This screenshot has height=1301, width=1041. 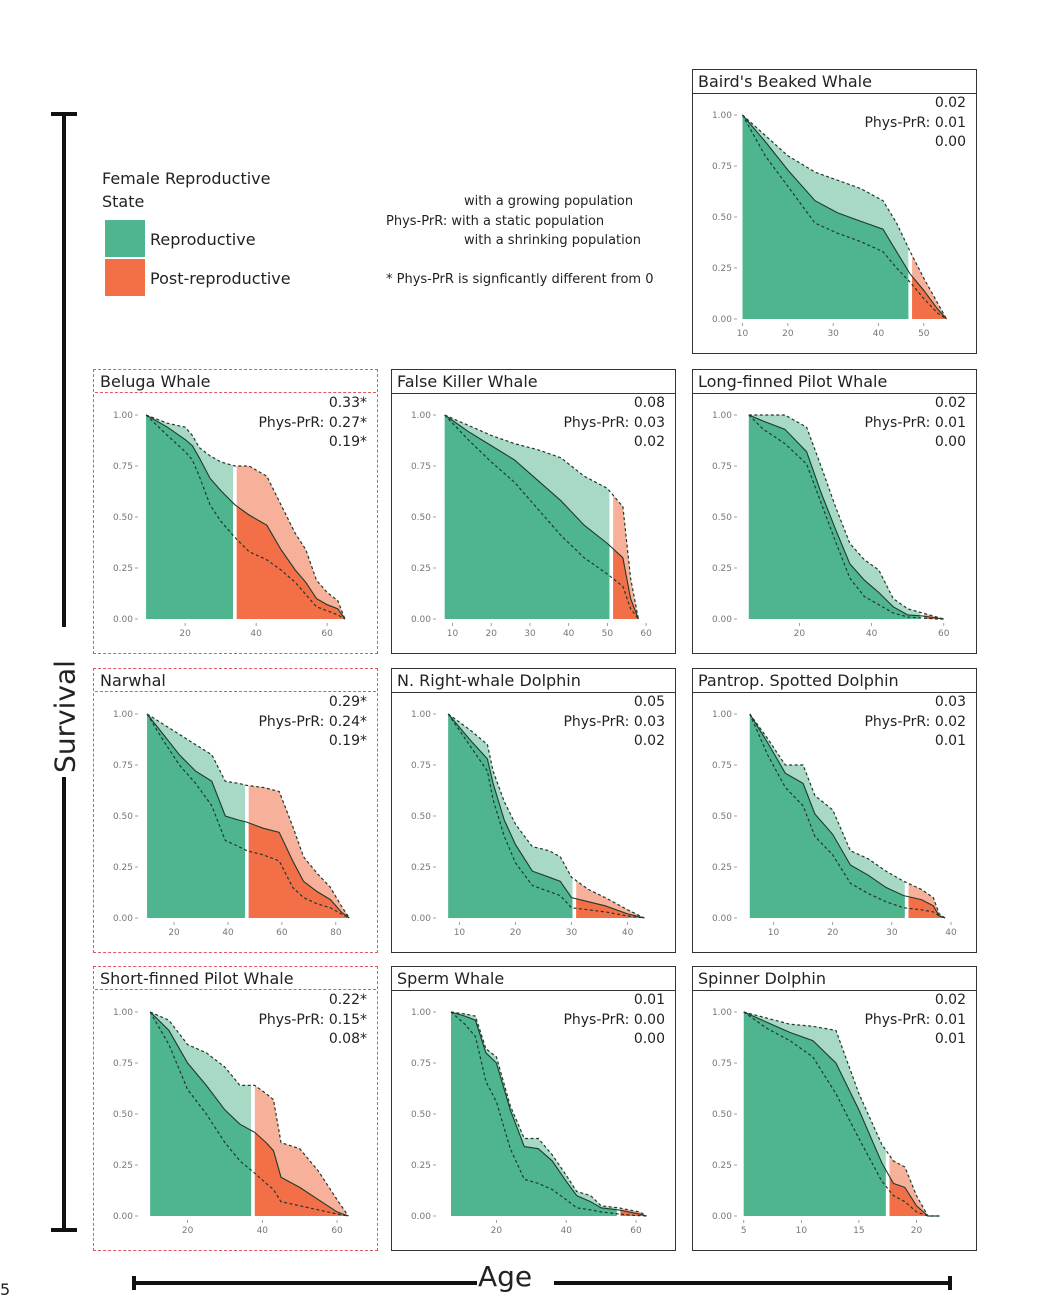 What do you see at coordinates (64, 369) in the screenshot?
I see `y-axis-bar-upper` at bounding box center [64, 369].